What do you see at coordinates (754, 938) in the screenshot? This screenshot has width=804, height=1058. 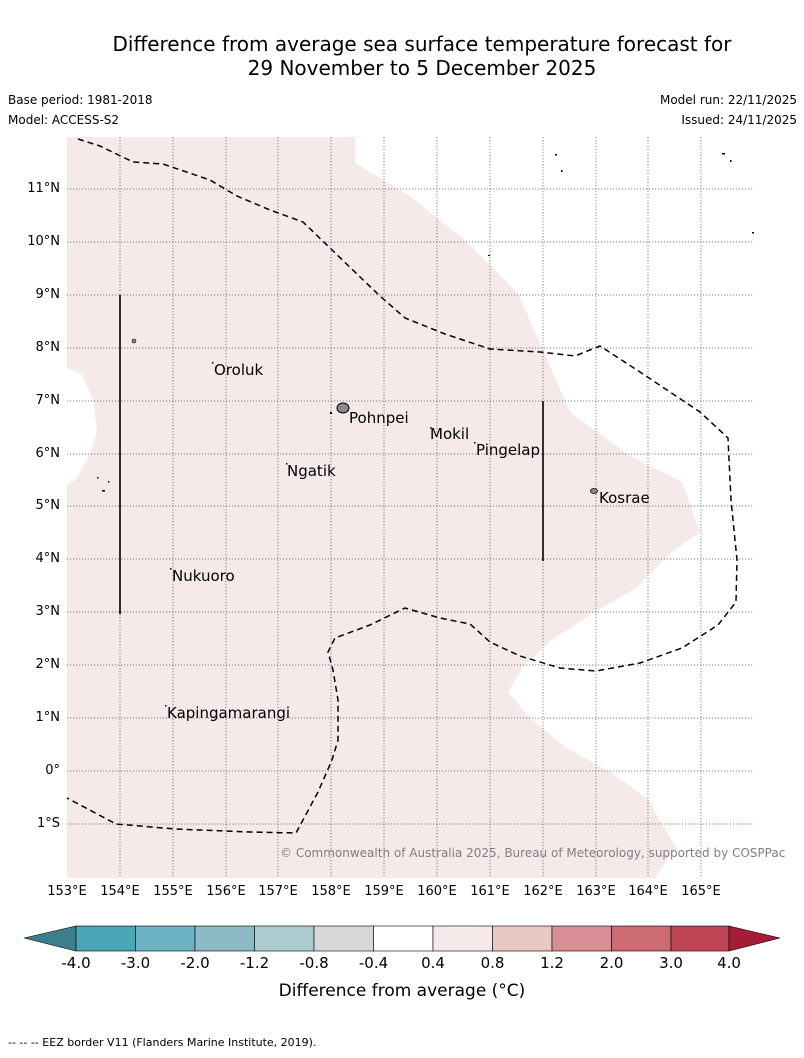 I see `colorbar-arrow-high` at bounding box center [754, 938].